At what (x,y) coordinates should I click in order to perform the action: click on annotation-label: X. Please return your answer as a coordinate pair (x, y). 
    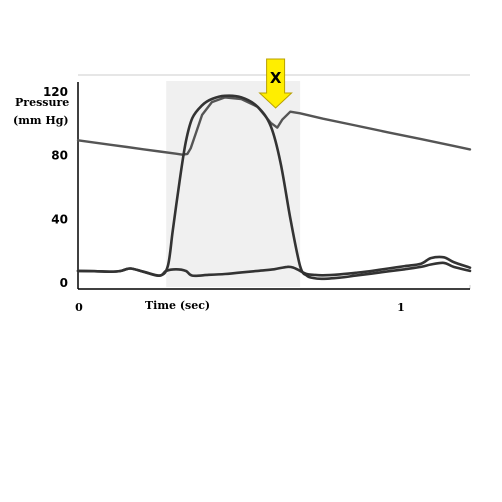
    Looking at the image, I should click on (276, 78).